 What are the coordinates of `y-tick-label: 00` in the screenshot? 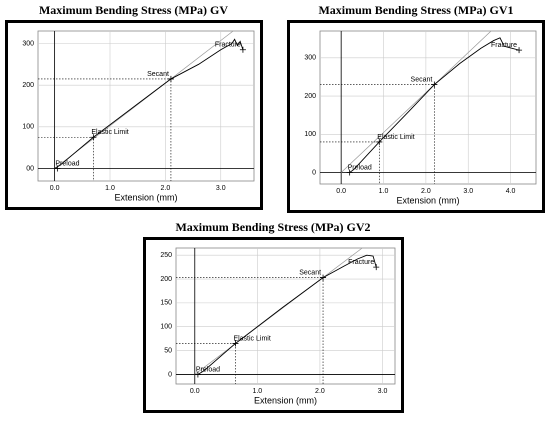 It's located at (30, 168).